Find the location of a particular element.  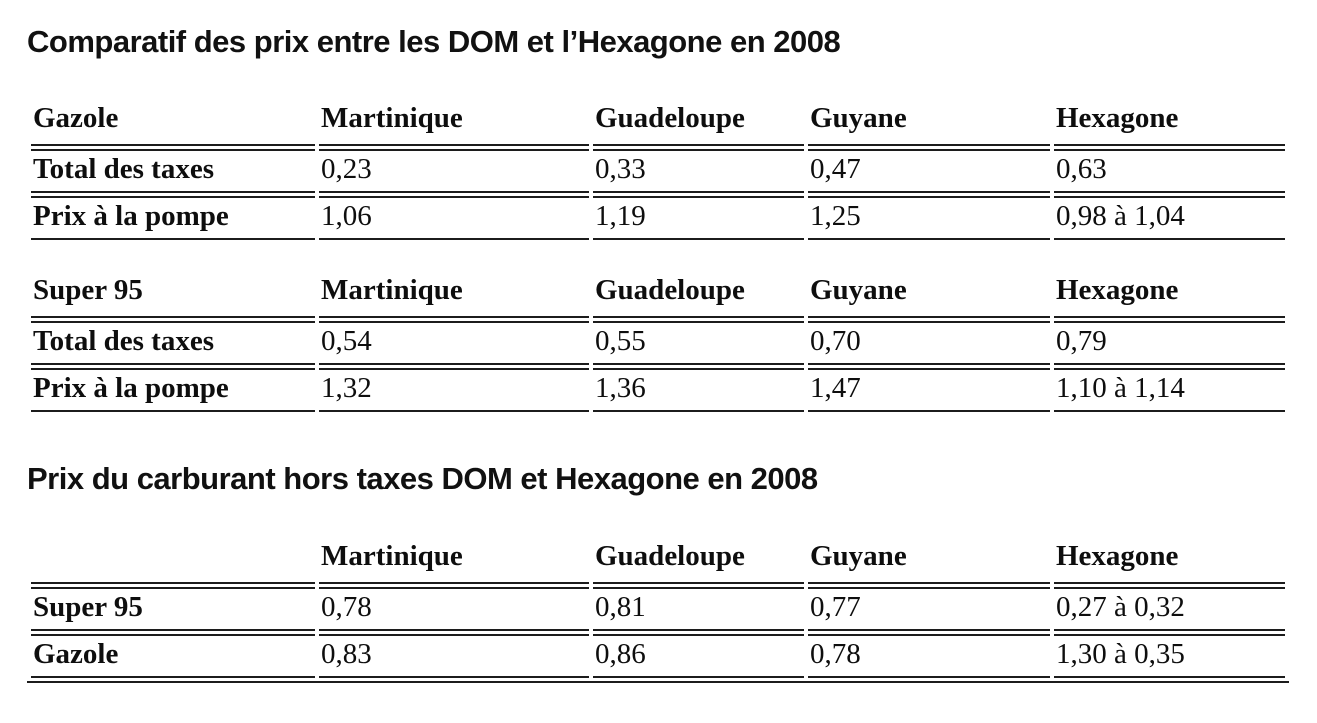

table-row-taxes: Total des taxes 0,54 0,55 0,70 0,79 is located at coordinates (658, 343).